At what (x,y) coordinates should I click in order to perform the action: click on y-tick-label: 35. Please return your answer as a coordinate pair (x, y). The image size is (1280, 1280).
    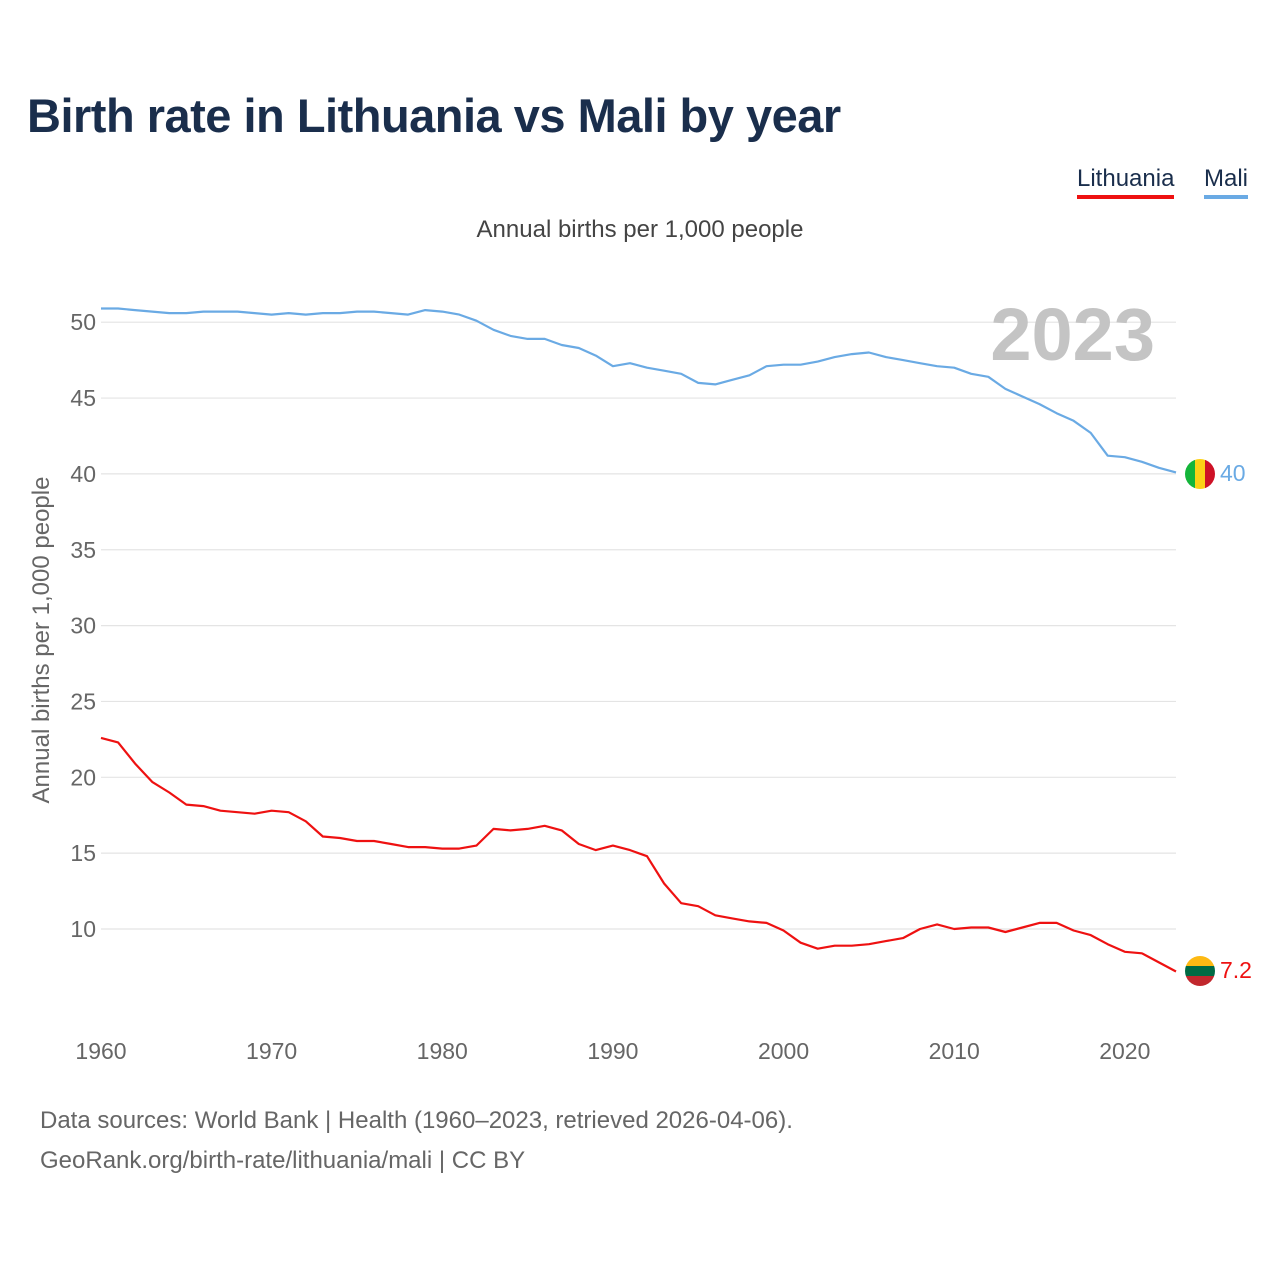
    Looking at the image, I should click on (83, 550).